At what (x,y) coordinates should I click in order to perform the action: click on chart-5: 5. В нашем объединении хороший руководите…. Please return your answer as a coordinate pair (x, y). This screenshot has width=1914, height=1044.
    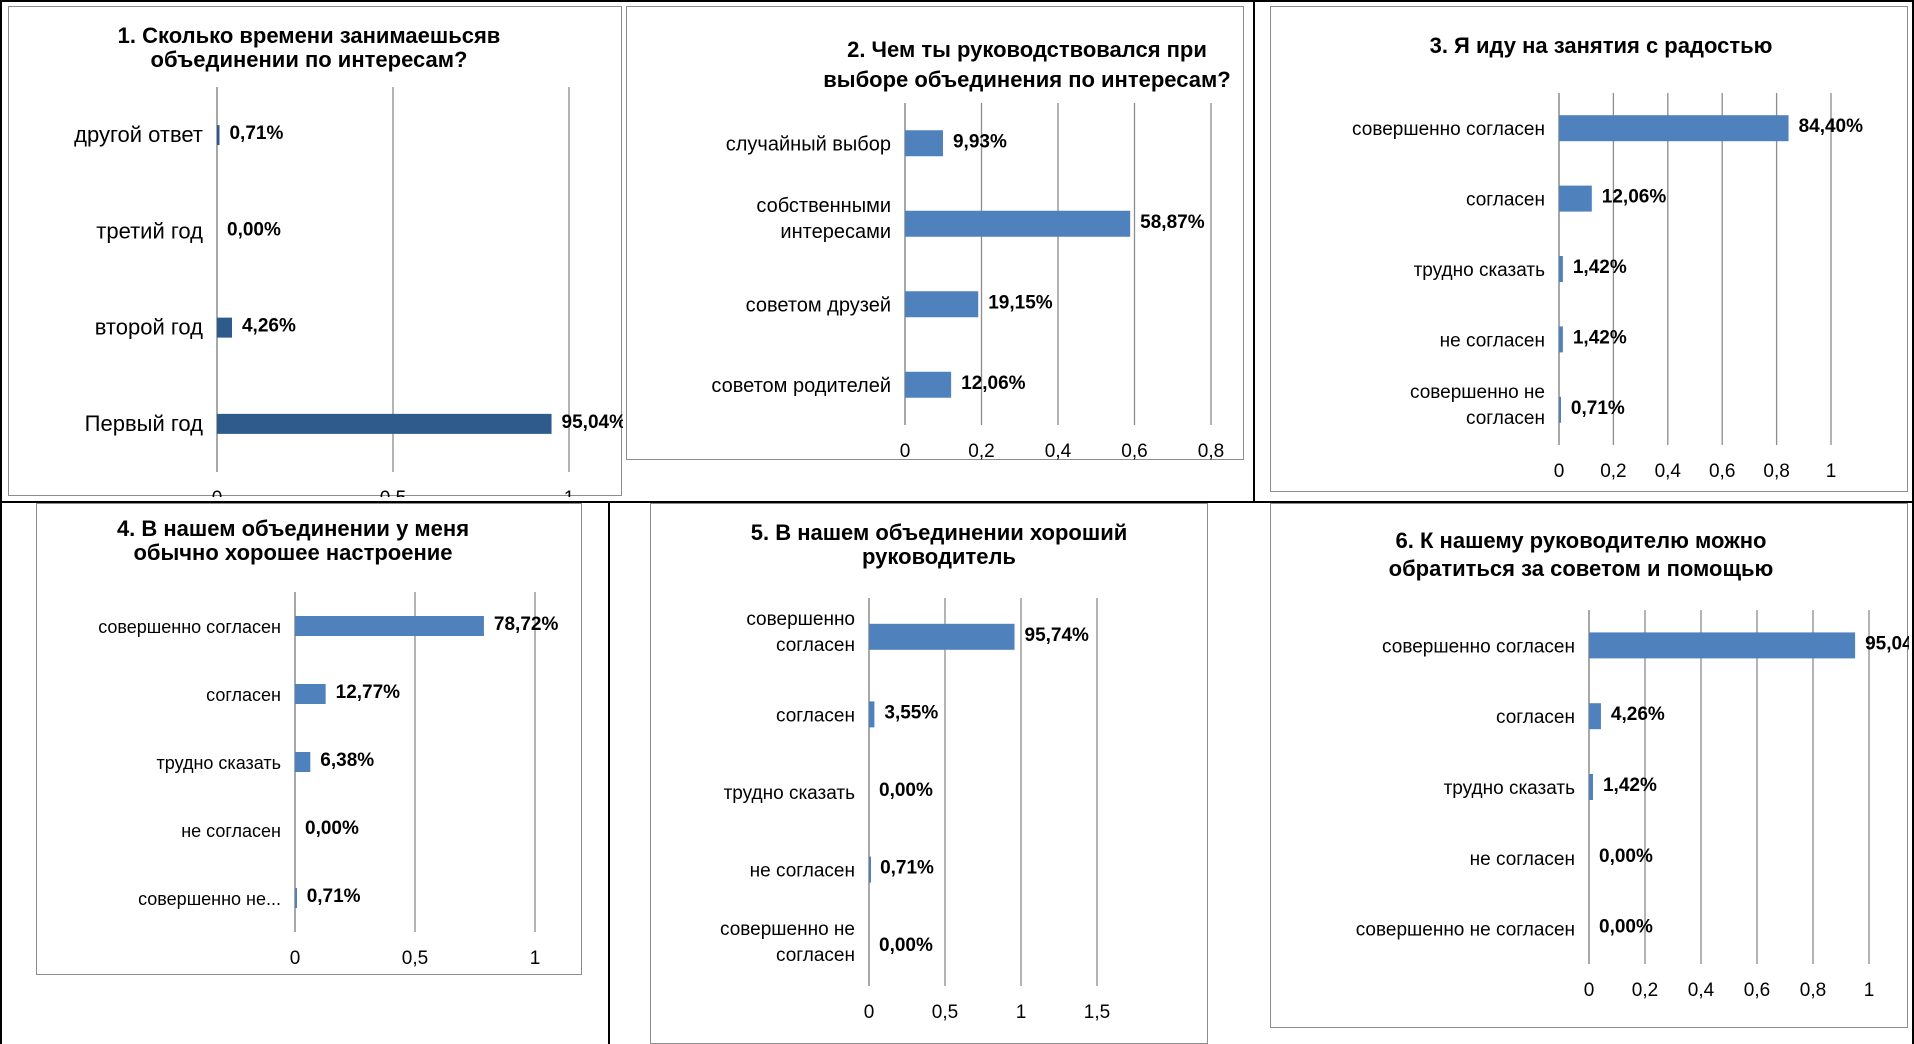
    Looking at the image, I should click on (924, 771).